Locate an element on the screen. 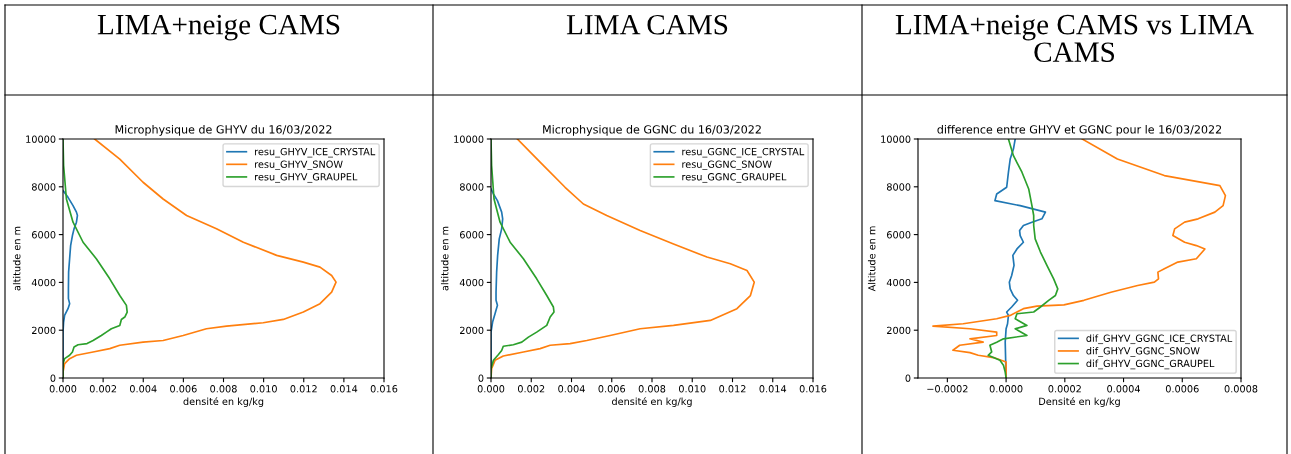  legend-label: resu_GGNC_SNOW is located at coordinates (727, 165).